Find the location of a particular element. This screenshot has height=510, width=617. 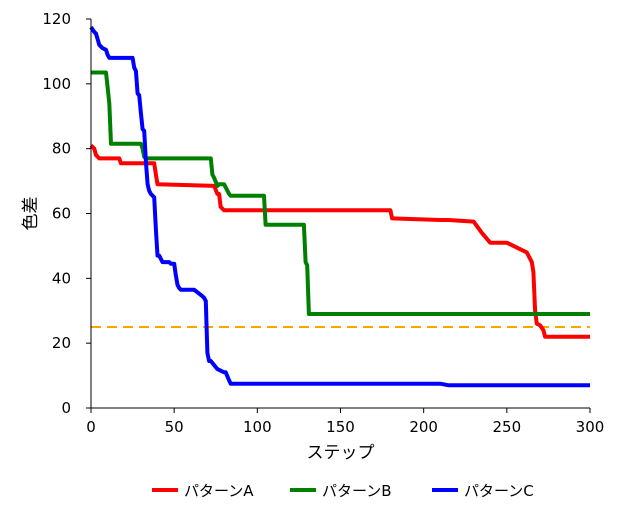

y-tick-label: 120 is located at coordinates (56, 19).